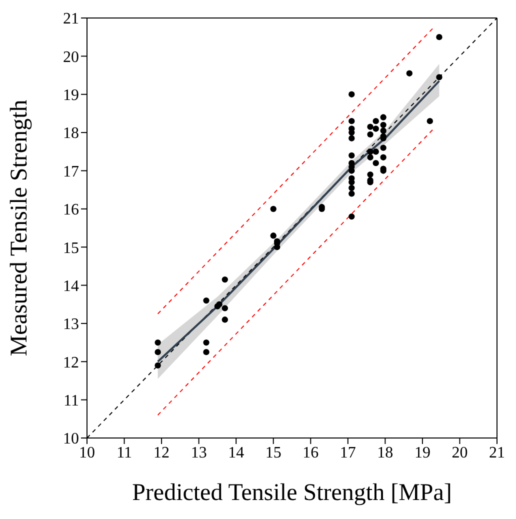 This screenshot has height=519, width=516. I want to click on y-tick-label: 18, so click(71, 133).